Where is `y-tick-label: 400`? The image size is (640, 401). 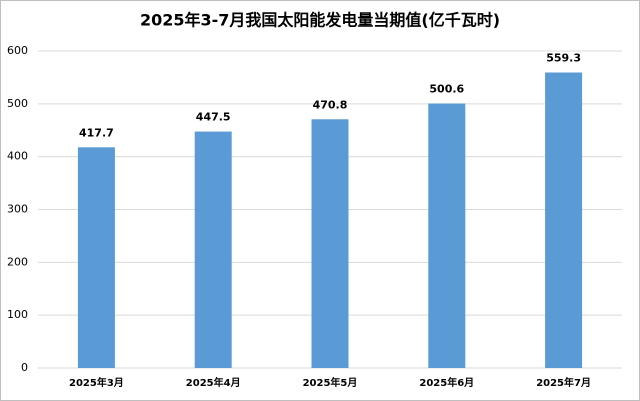
y-tick-label: 400 is located at coordinates (17, 156).